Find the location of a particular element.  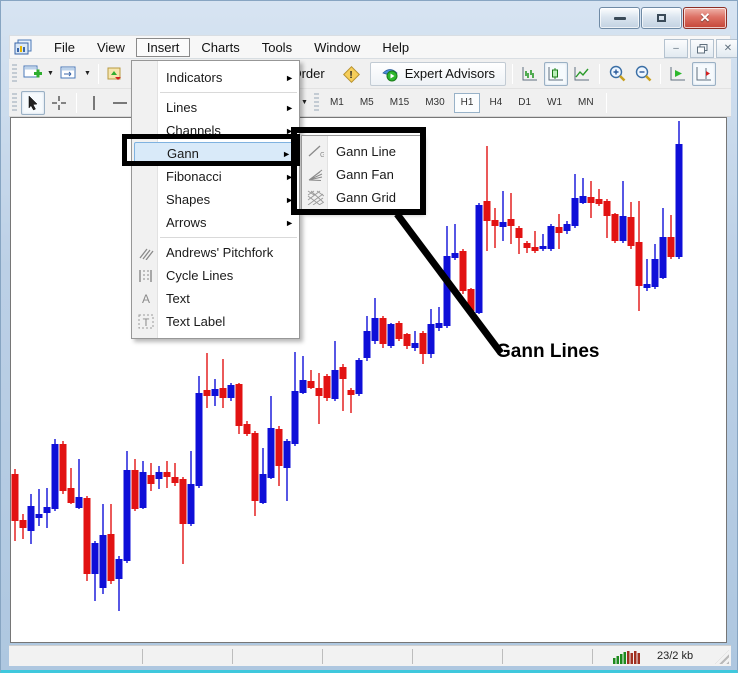

gann-submenu-item-gann-fan: Gann Fan is located at coordinates (361, 174).